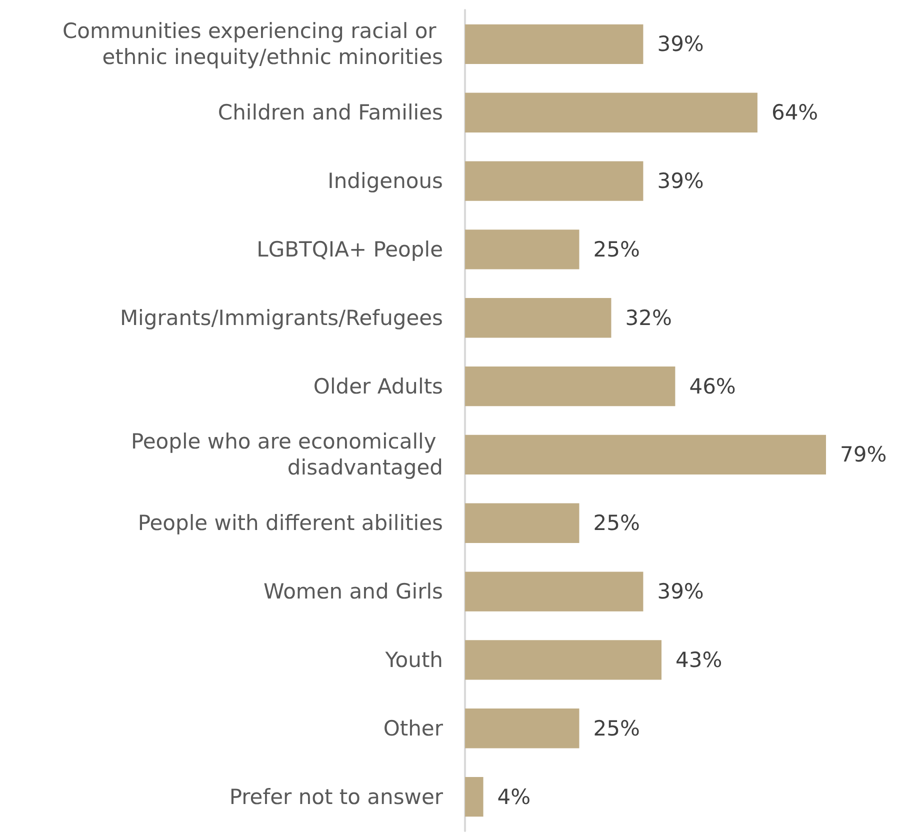 This screenshot has height=836, width=901. What do you see at coordinates (349, 249) in the screenshot?
I see `y-tick-label: LGBTQIA+ People` at bounding box center [349, 249].